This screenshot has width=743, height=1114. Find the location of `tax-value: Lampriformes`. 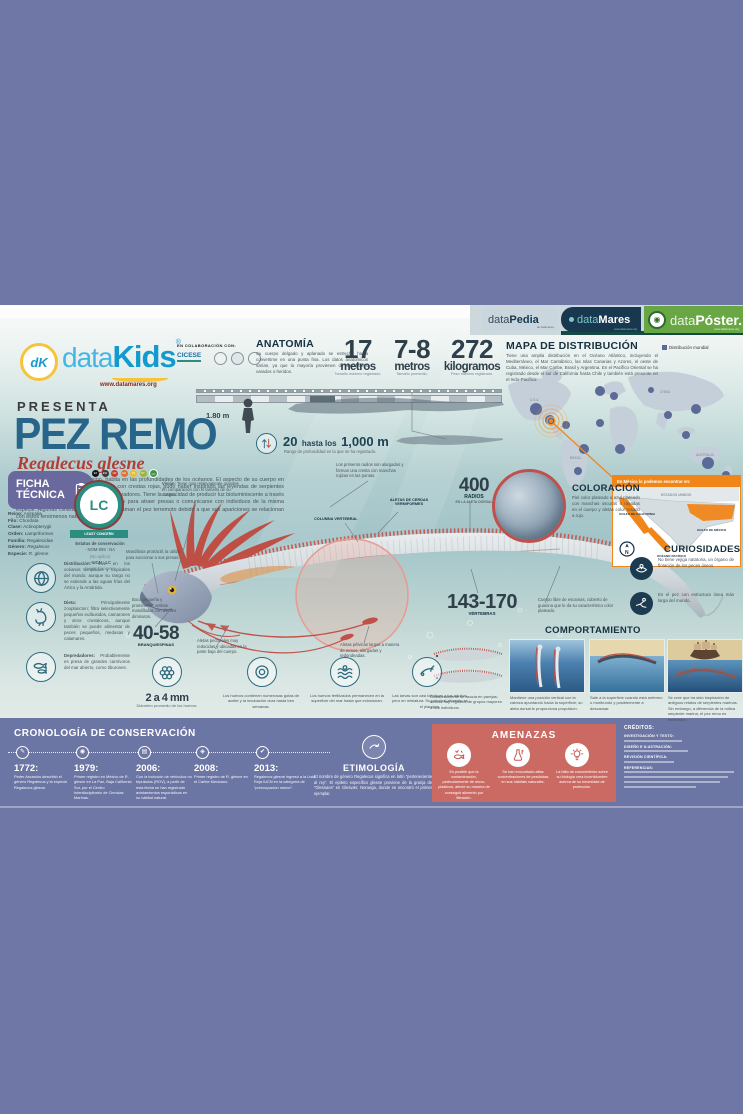

tax-value: Lampriformes is located at coordinates (39, 534).